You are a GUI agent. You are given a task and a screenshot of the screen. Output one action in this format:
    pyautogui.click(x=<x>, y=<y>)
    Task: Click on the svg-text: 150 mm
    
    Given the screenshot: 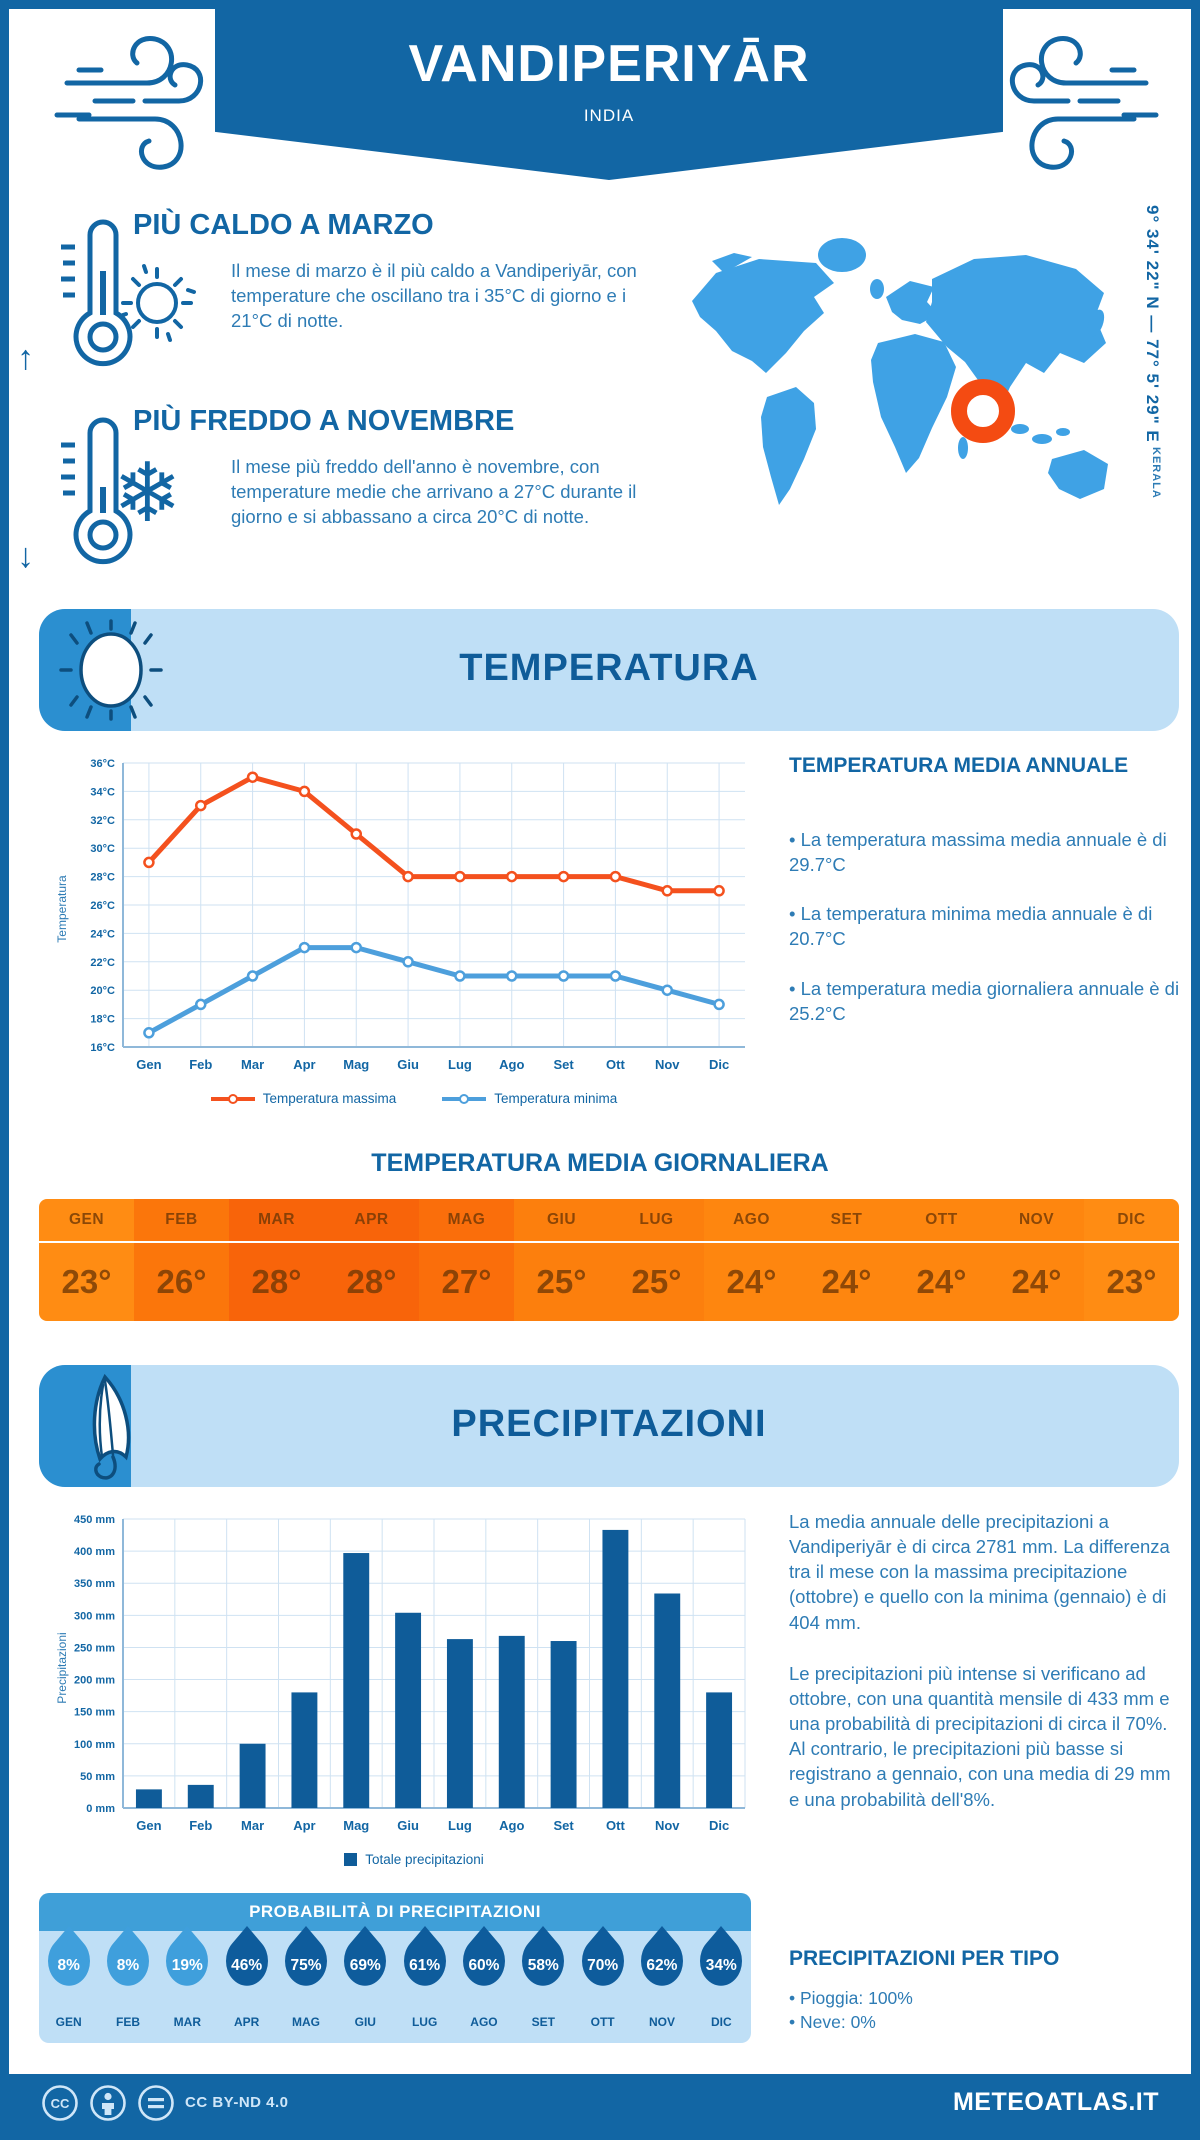 What is the action you would take?
    pyautogui.click(x=94, y=1713)
    